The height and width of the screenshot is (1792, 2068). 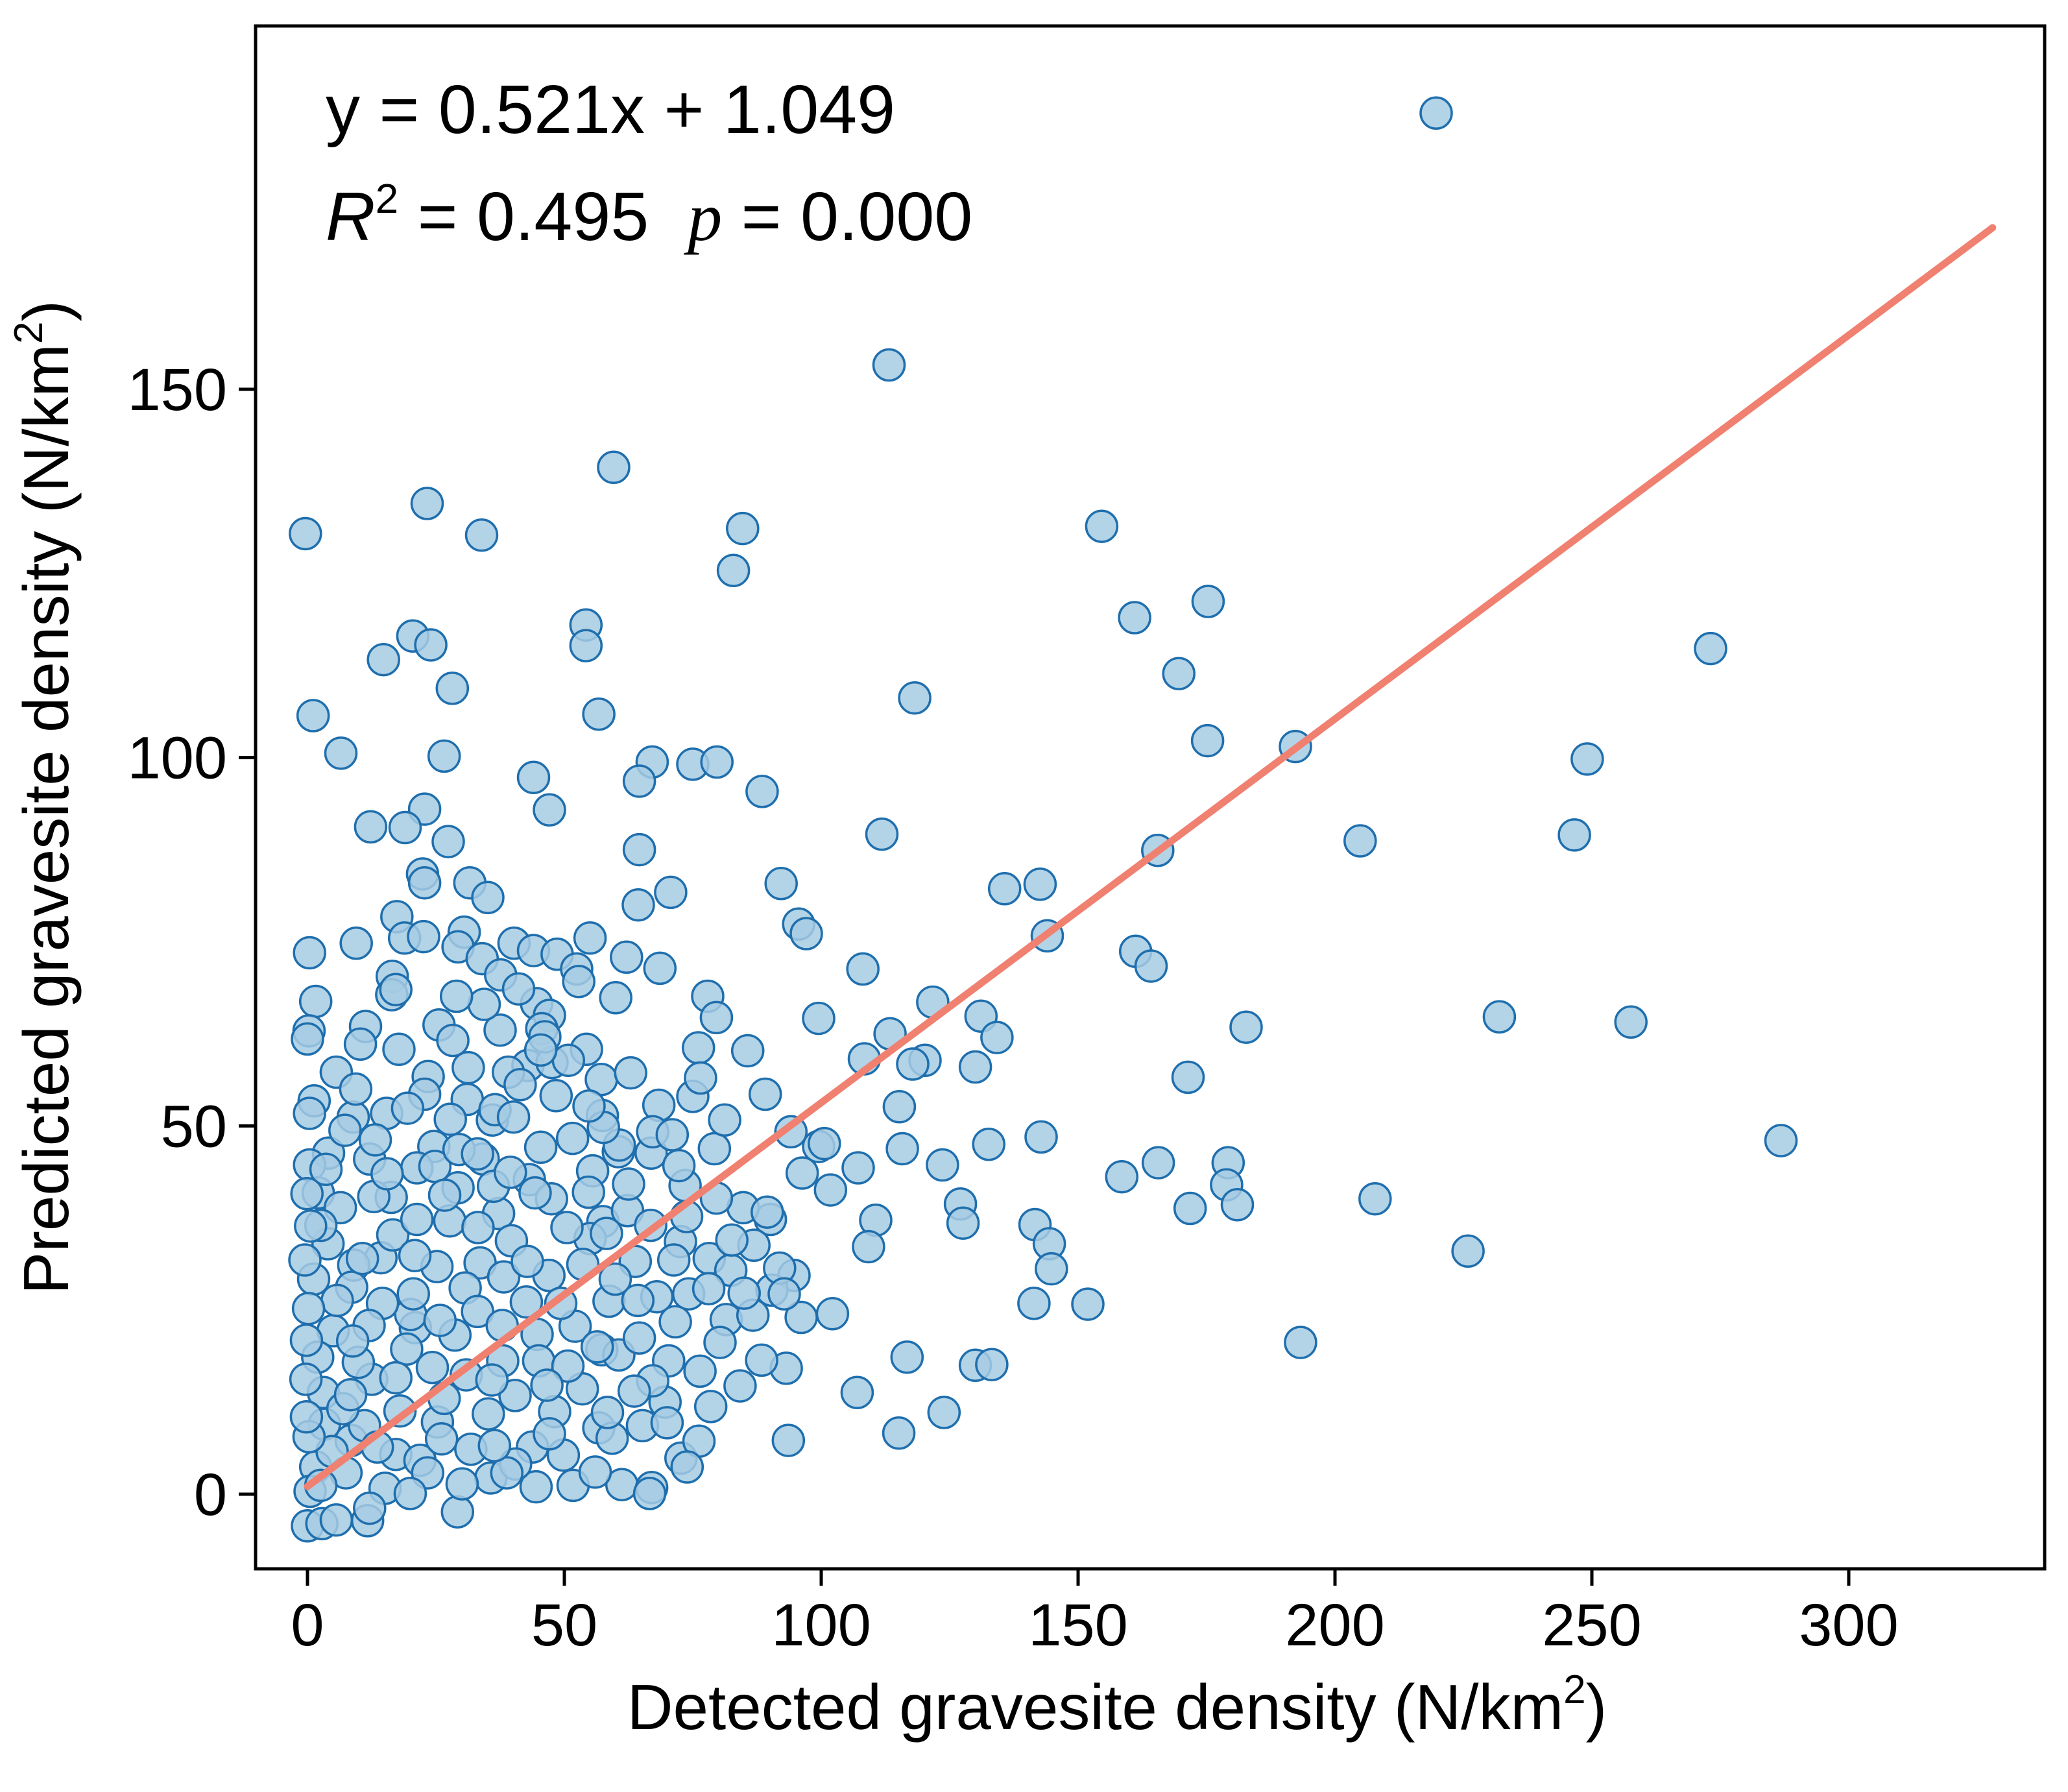 I want to click on y-axis-title-main: Predicted gravesite density (N/km, so click(x=46, y=819).